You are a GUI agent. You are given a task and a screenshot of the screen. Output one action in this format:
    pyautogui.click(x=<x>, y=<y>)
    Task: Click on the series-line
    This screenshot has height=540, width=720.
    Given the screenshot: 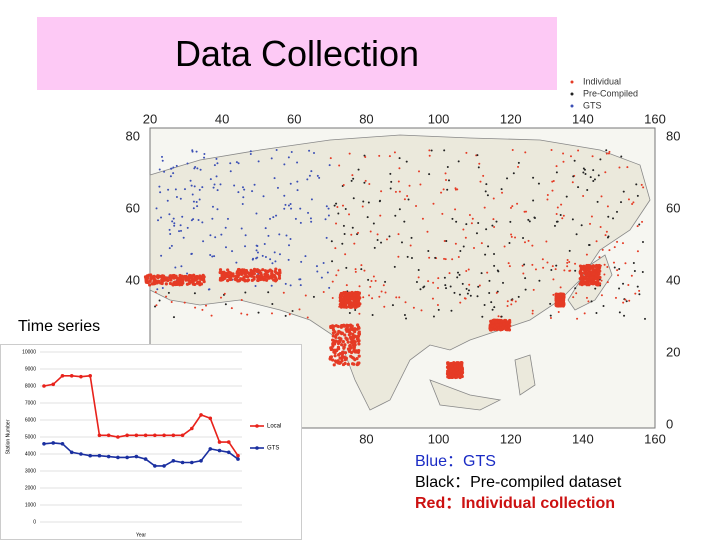 What is the action you would take?
    pyautogui.click(x=141, y=415)
    